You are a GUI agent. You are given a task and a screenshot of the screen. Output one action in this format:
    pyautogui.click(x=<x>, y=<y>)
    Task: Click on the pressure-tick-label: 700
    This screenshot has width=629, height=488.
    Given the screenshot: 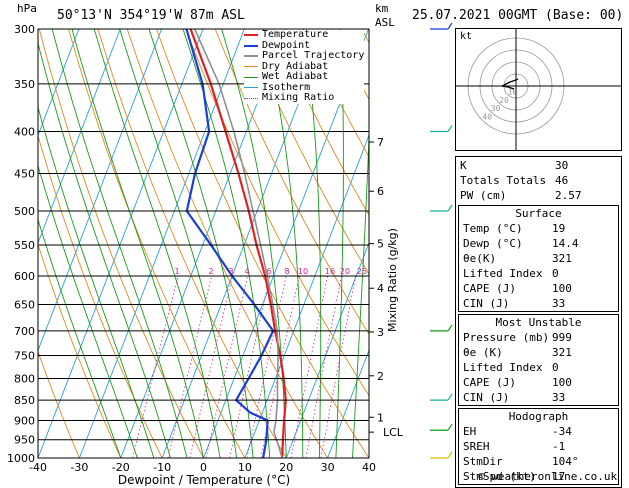 What is the action you would take?
    pyautogui.click(x=24, y=331)
    